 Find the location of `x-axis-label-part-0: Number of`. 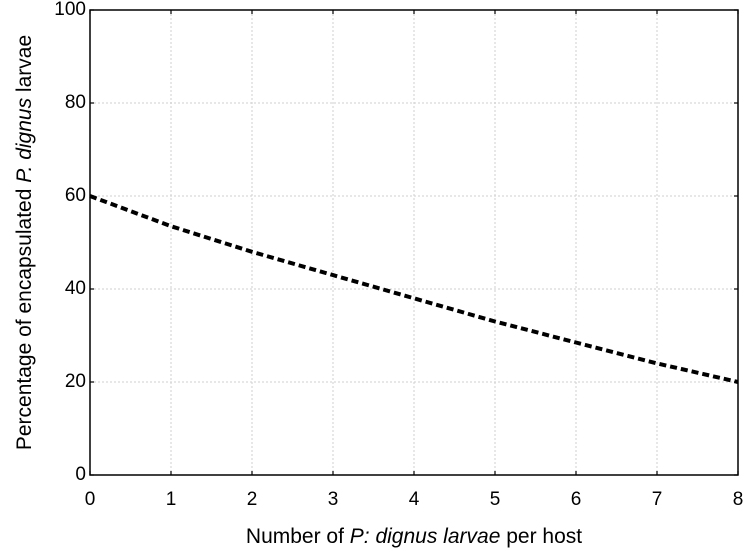

x-axis-label-part-0: Number of is located at coordinates (298, 536).